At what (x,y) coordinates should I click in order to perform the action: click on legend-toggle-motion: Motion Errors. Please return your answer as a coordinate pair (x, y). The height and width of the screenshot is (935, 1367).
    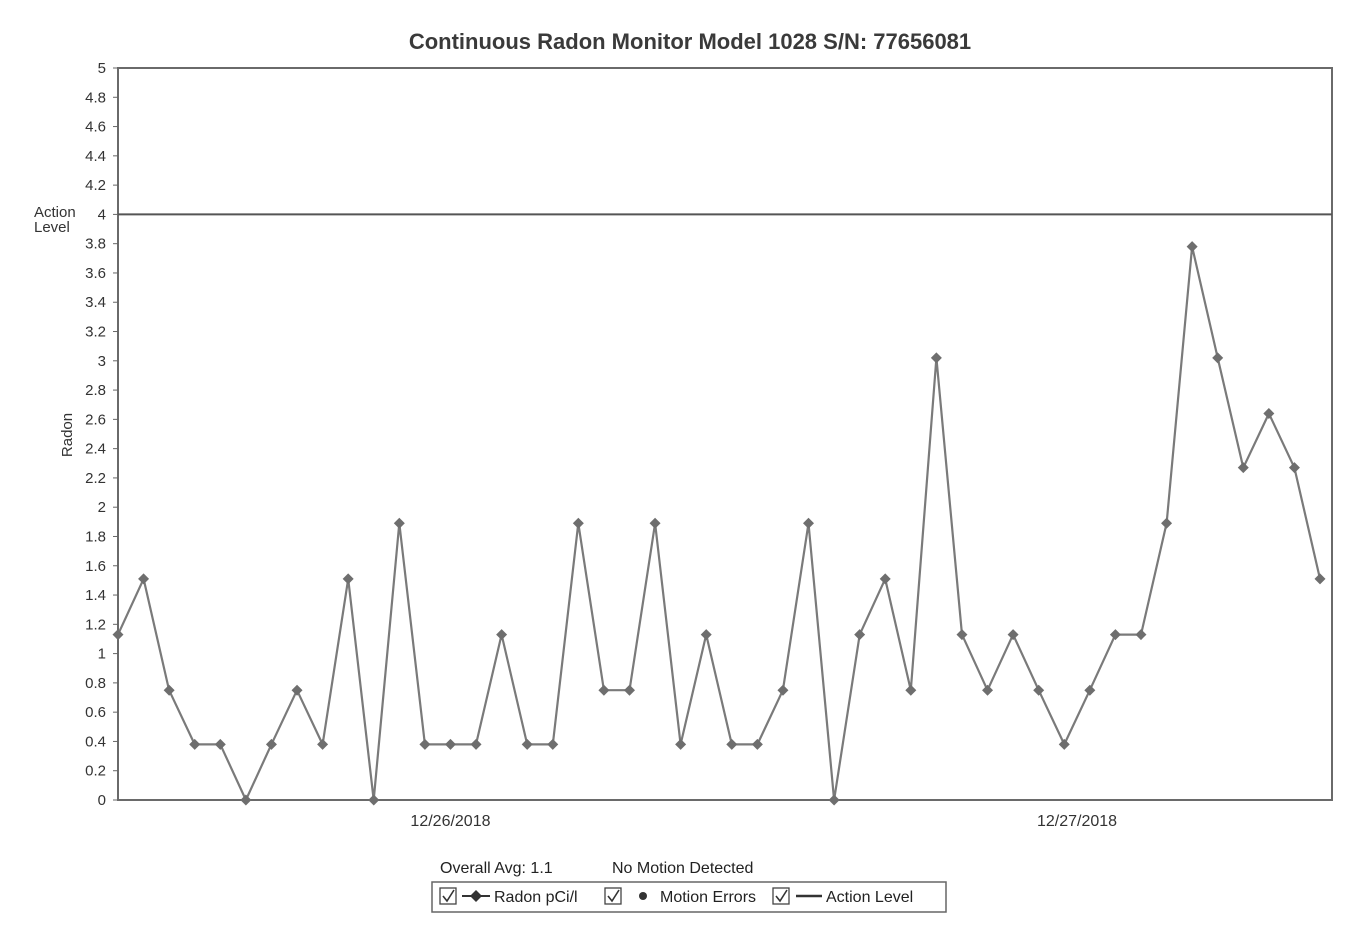
    Looking at the image, I should click on (680, 896).